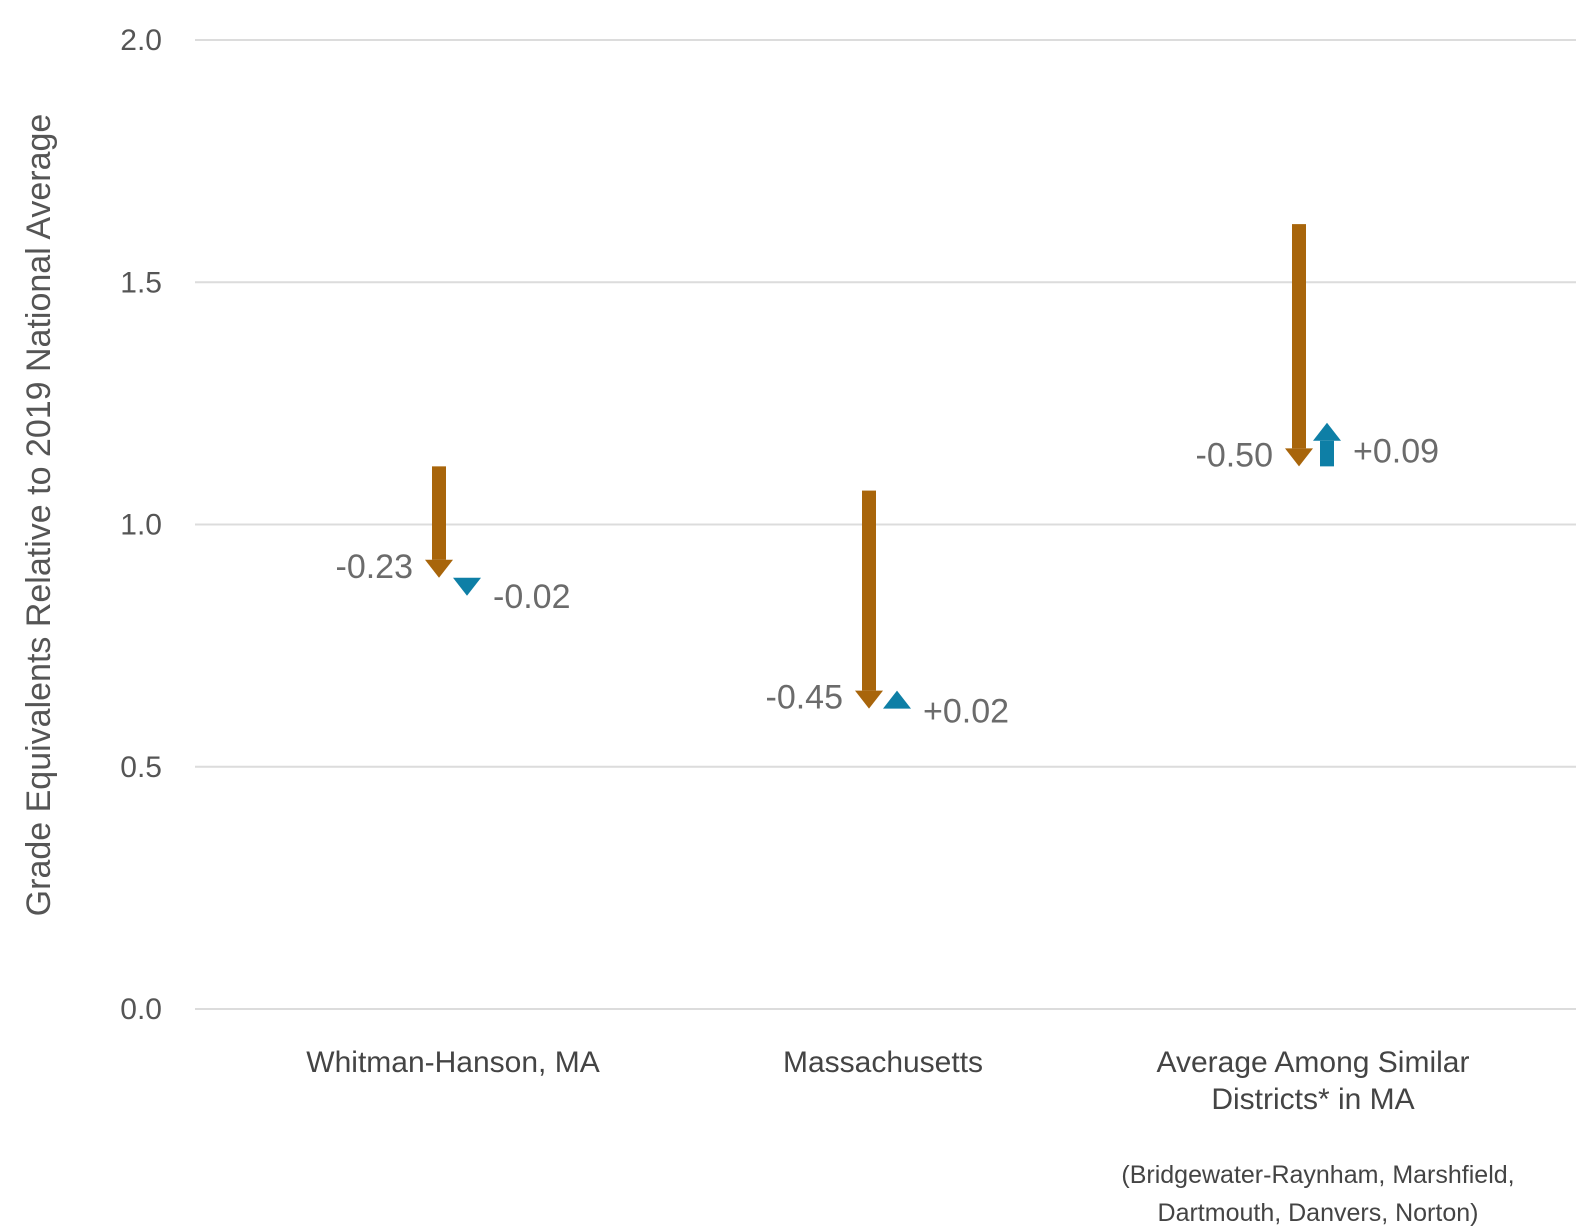 The height and width of the screenshot is (1230, 1576). What do you see at coordinates (1327, 453) in the screenshot?
I see `second-change-arrow-shaft` at bounding box center [1327, 453].